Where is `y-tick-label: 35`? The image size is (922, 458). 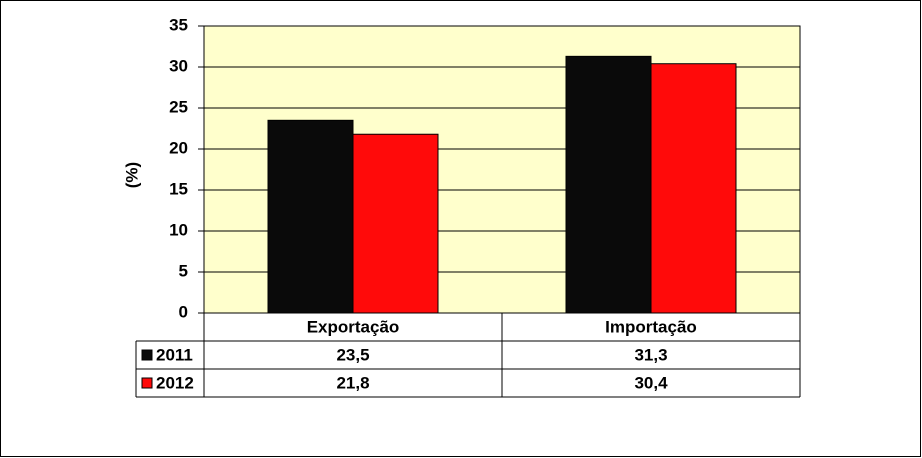
y-tick-label: 35 is located at coordinates (178, 24).